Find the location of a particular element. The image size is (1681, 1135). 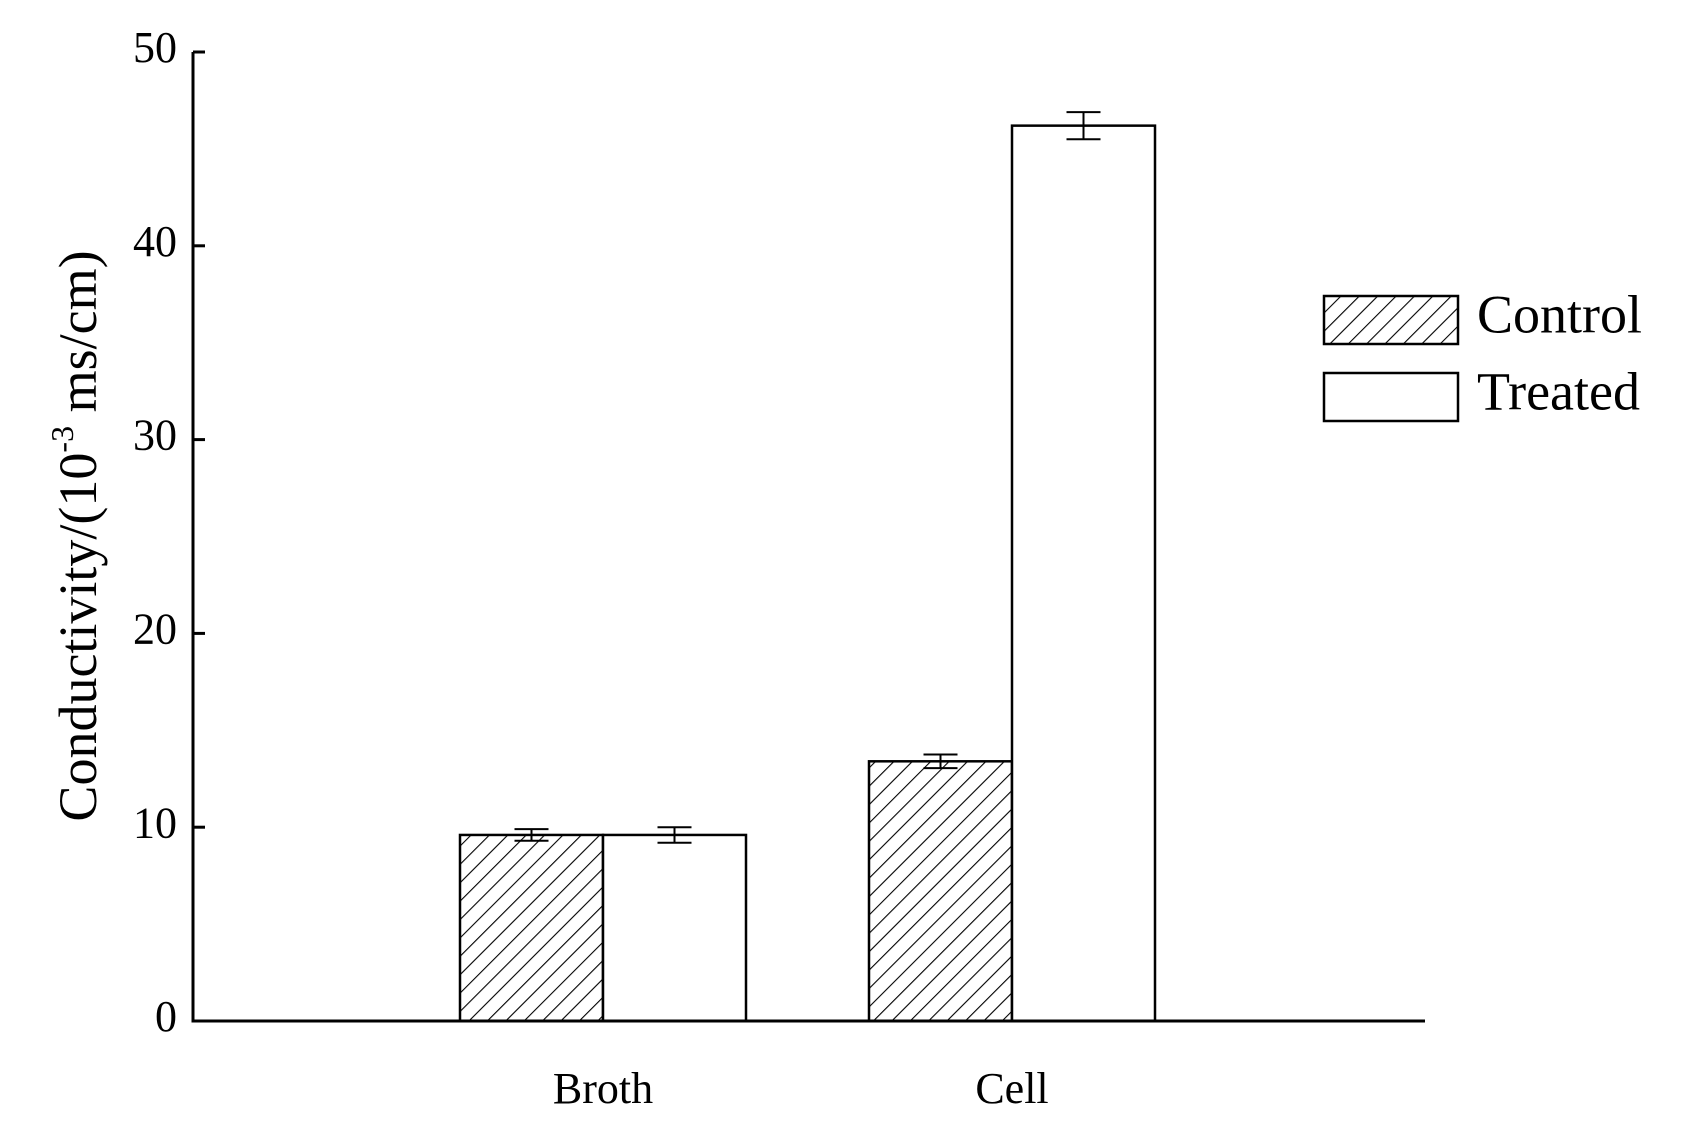

bar-control-cell is located at coordinates (940, 891).